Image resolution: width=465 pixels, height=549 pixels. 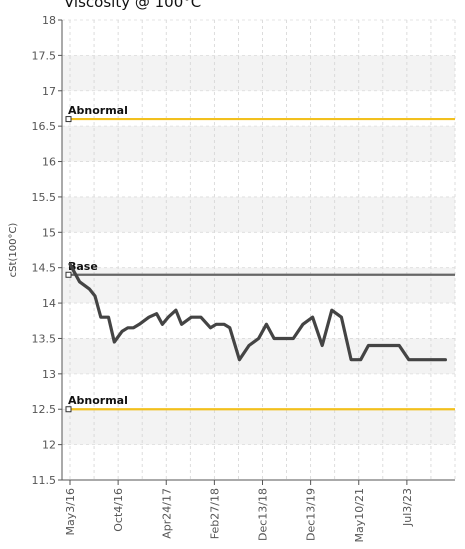 I want to click on y-tick-label: 13.5, so click(x=44, y=338).